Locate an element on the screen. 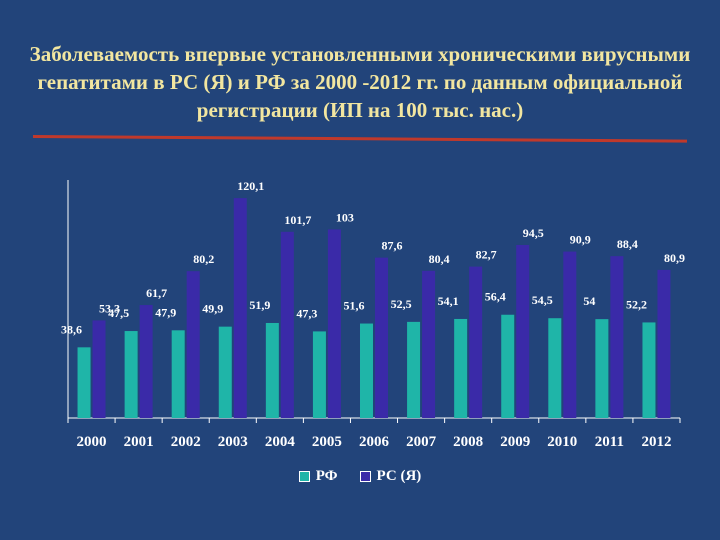 Image resolution: width=720 pixels, height=540 pixels. x-tick-label: 2003 is located at coordinates (233, 442).